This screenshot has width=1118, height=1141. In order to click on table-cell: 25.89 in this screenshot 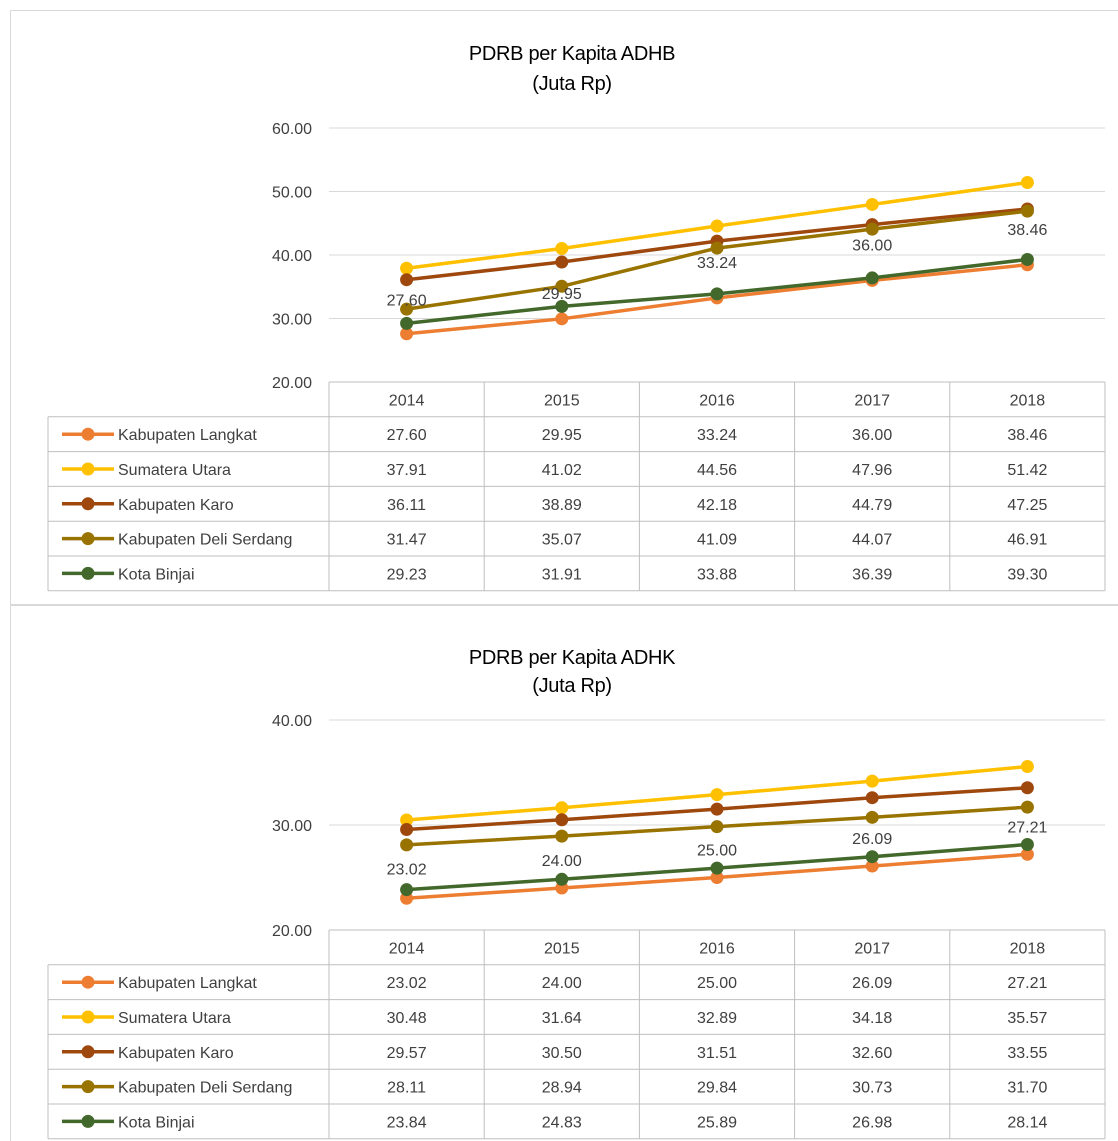, I will do `click(717, 1122)`.